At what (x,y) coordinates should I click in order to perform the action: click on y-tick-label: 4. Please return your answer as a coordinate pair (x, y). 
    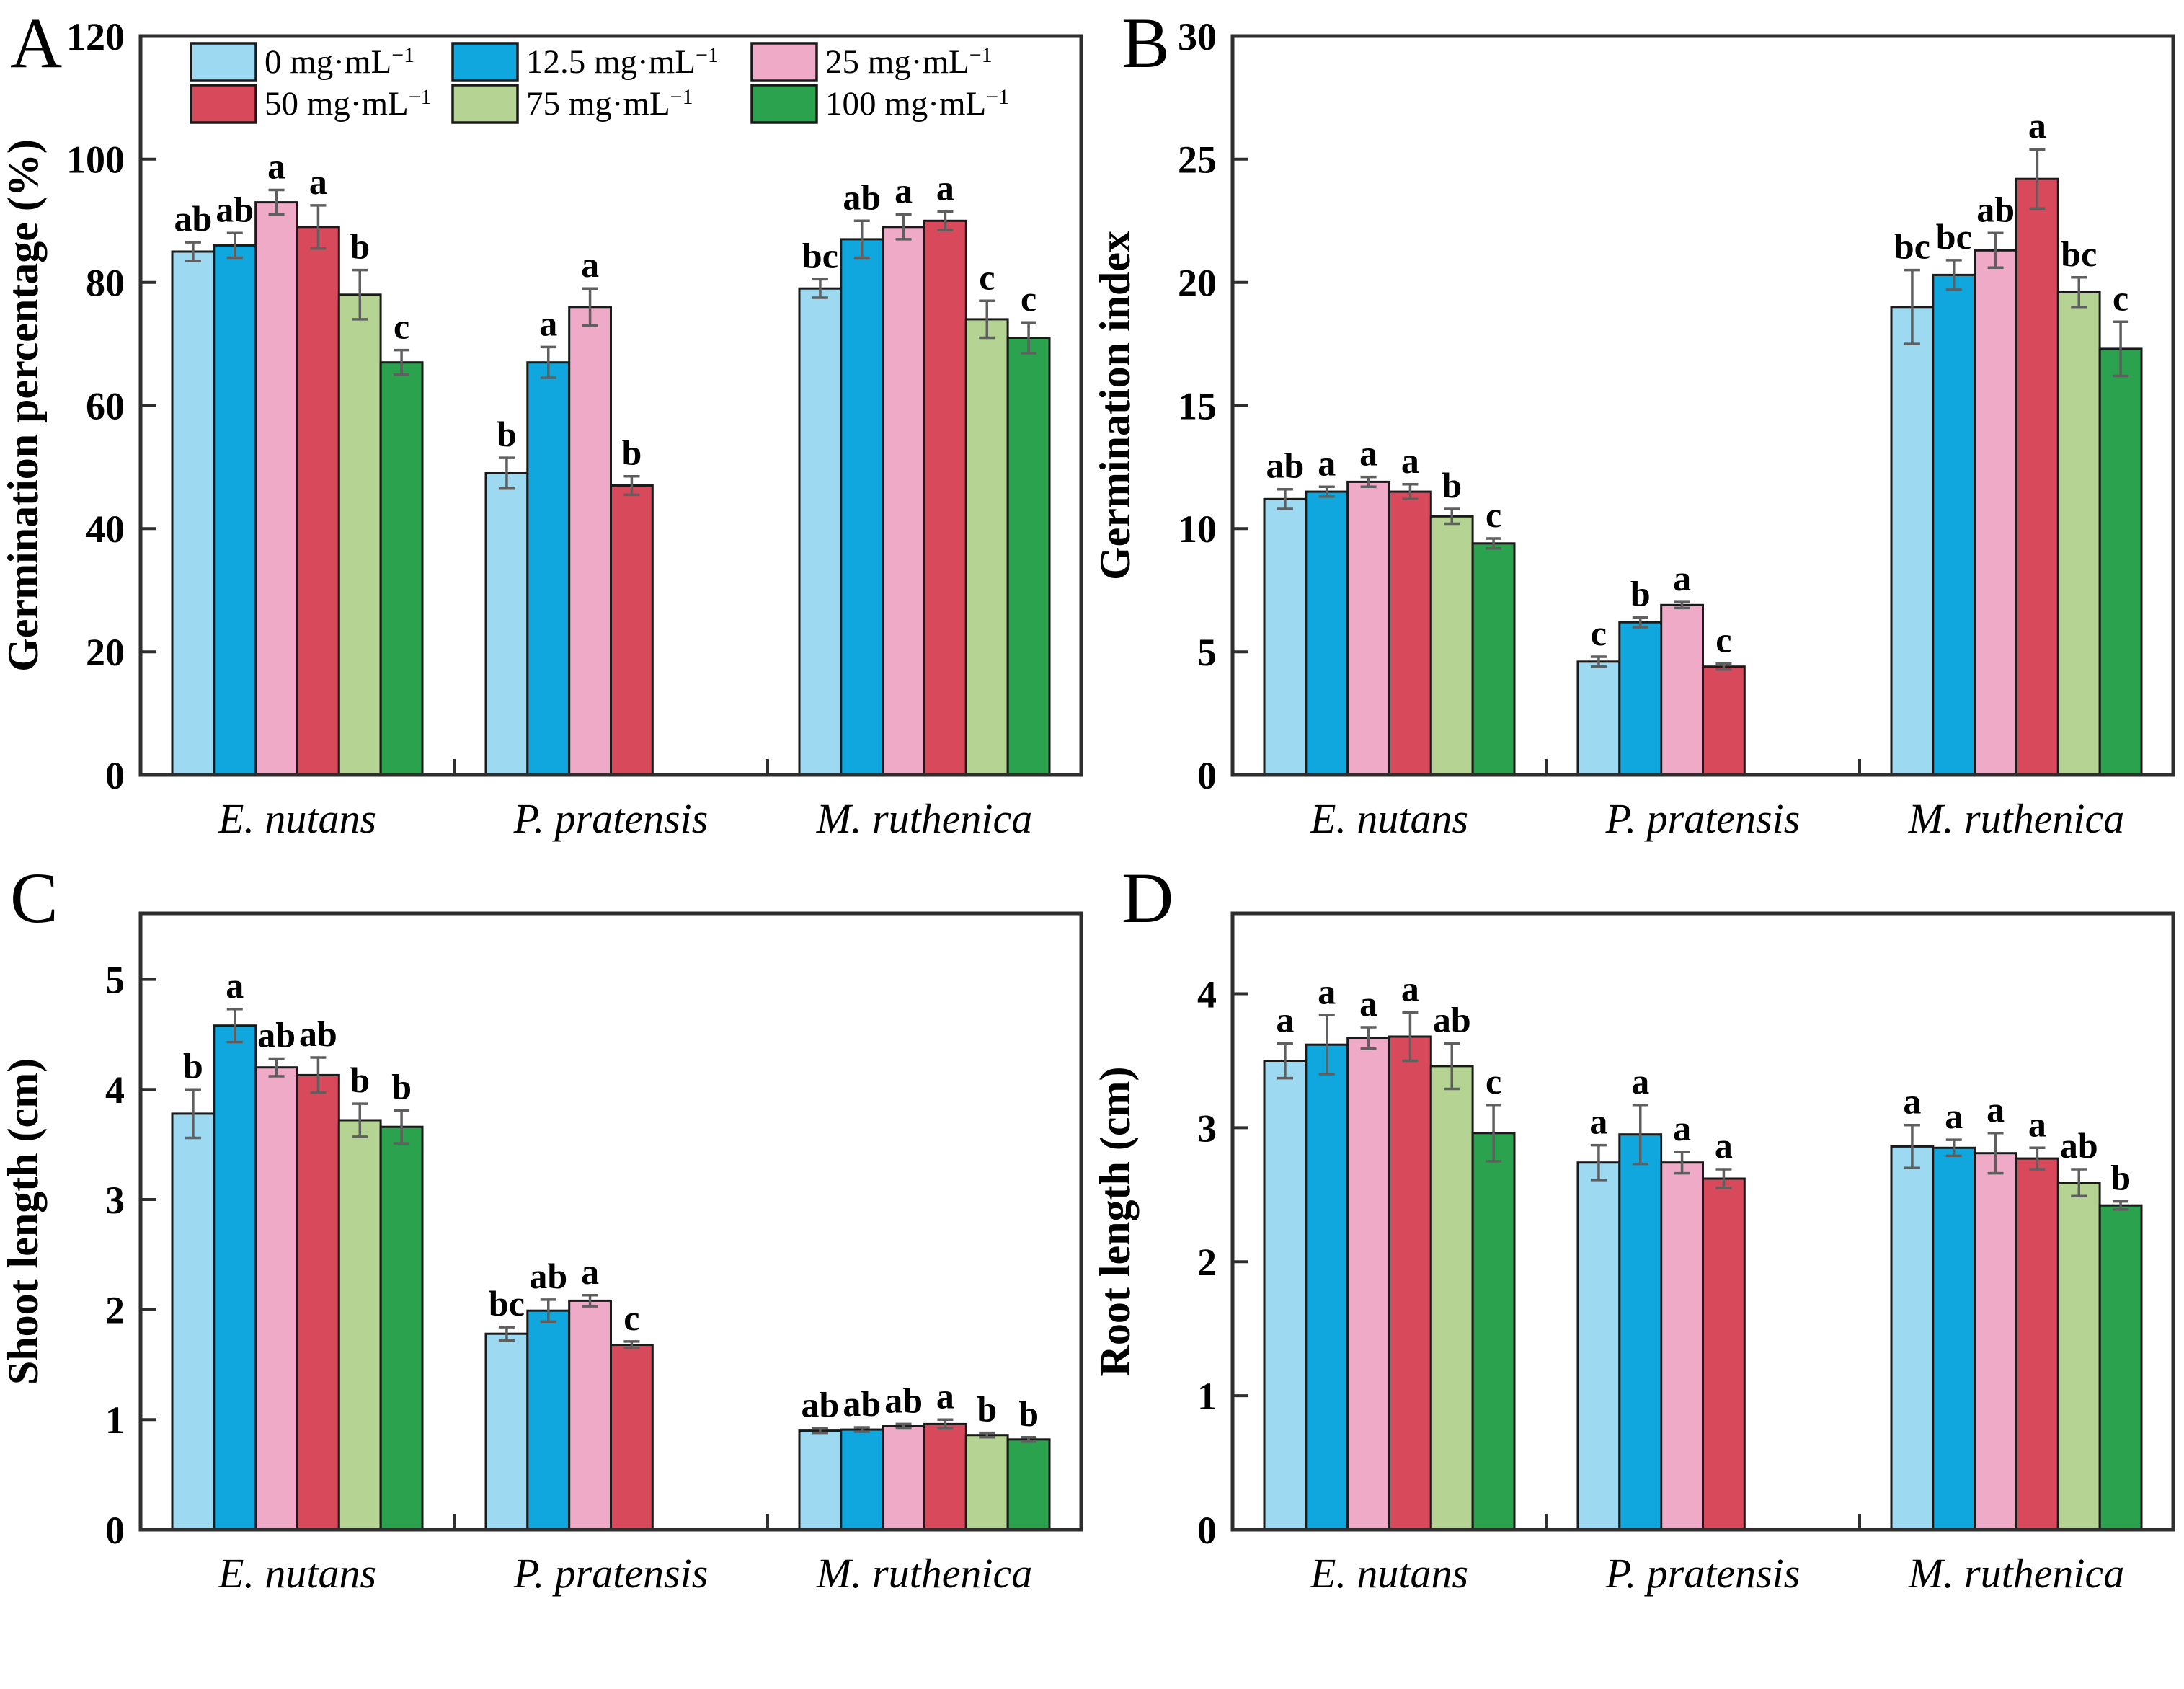
    Looking at the image, I should click on (1207, 994).